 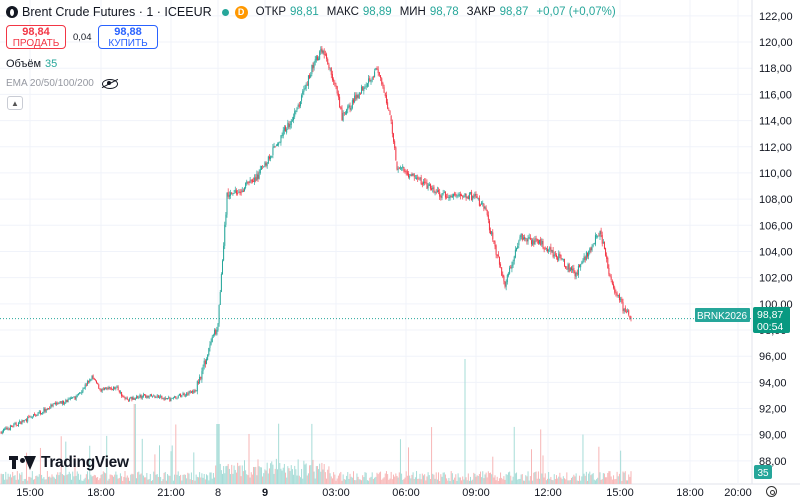 I want to click on delayed-data-badge: D, so click(x=241, y=12).